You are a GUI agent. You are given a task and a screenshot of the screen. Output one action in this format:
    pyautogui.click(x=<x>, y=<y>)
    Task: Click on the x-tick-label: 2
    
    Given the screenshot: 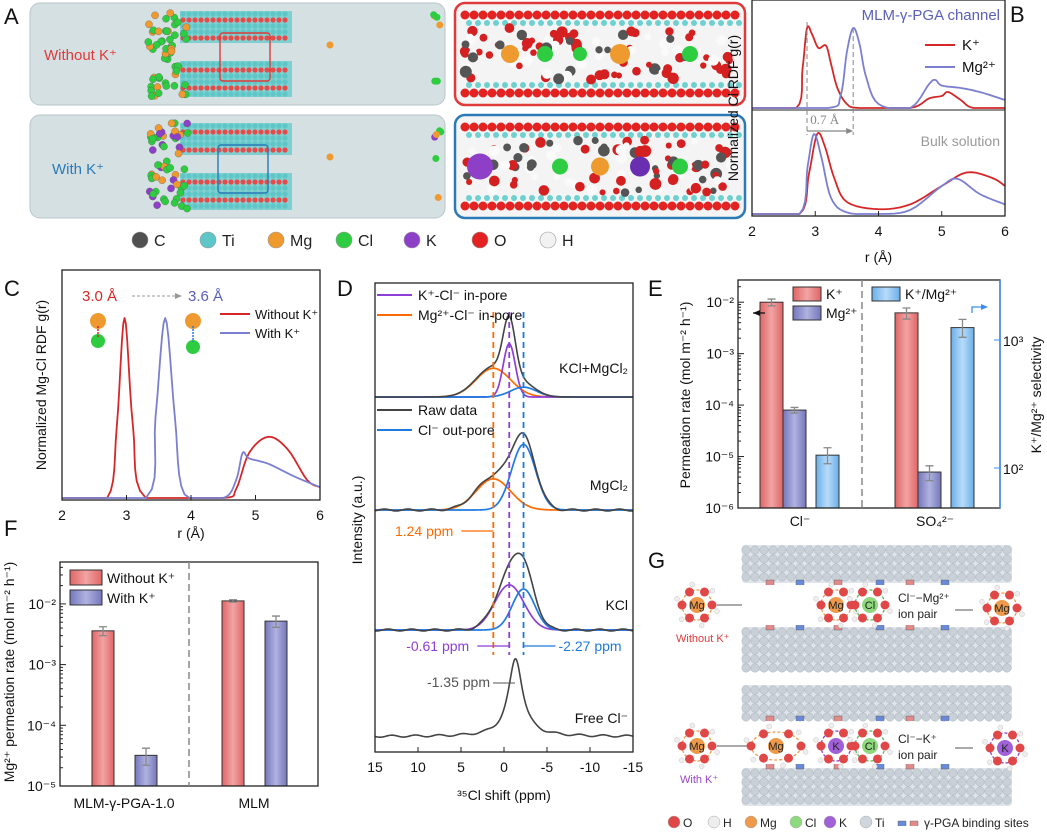 What is the action you would take?
    pyautogui.click(x=62, y=515)
    